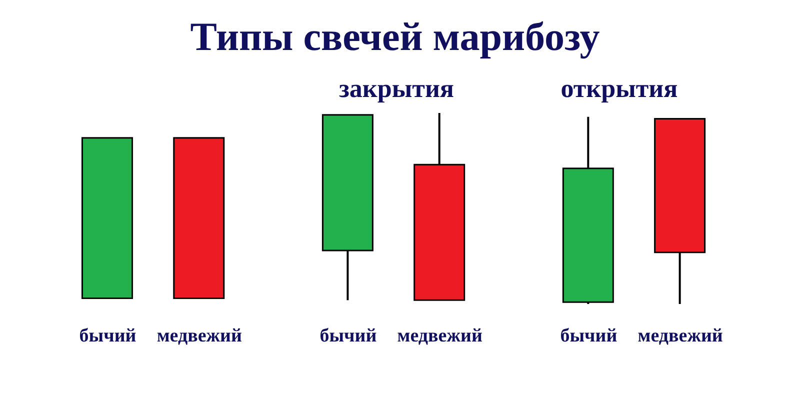  I want to click on text: закрытия, so click(396, 88).